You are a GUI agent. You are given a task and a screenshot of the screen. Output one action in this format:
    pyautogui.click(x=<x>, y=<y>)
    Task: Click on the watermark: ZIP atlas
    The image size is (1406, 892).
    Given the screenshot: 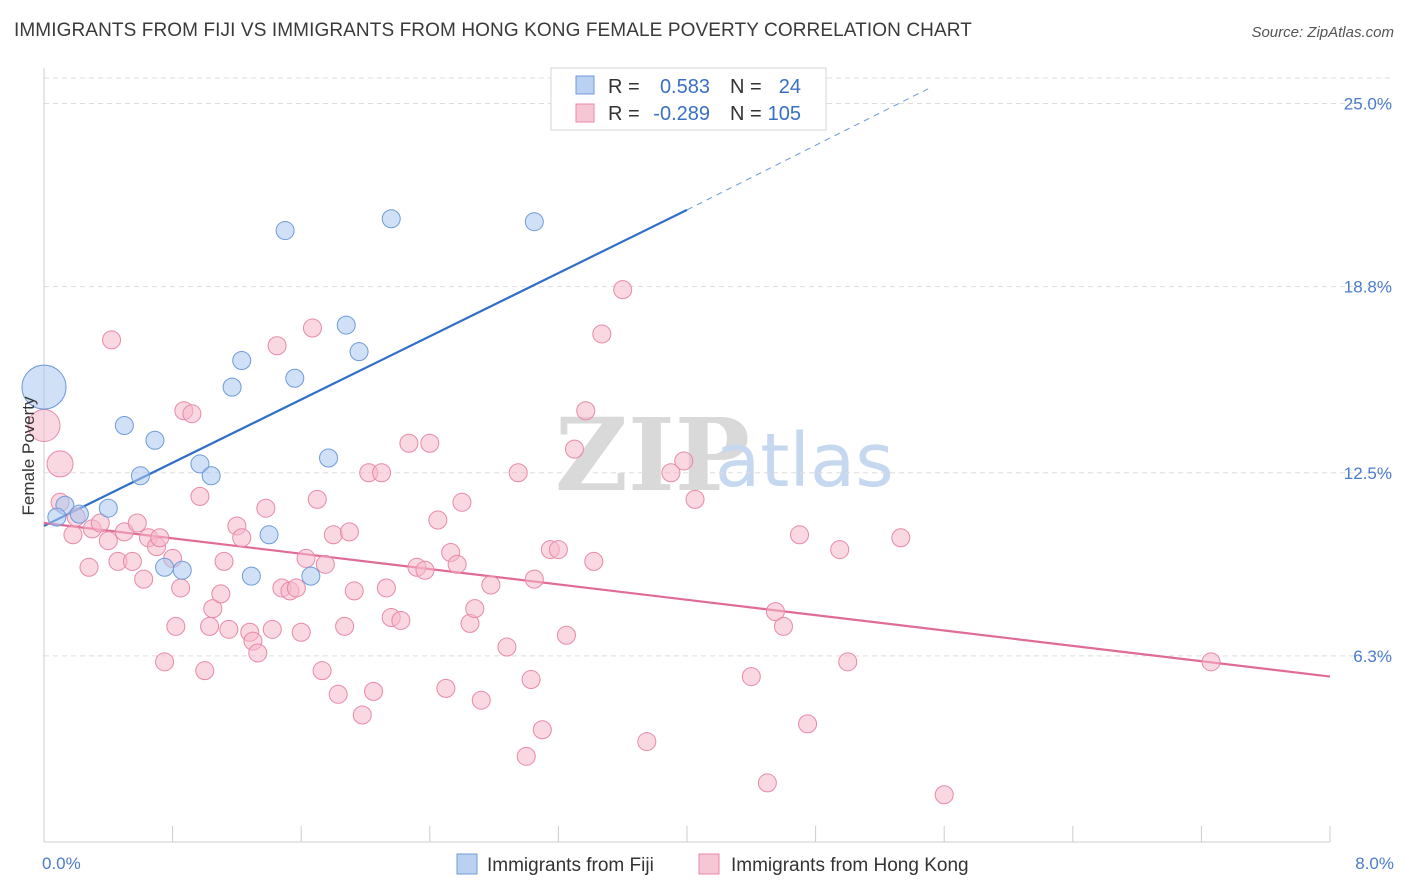 What is the action you would take?
    pyautogui.click(x=724, y=455)
    